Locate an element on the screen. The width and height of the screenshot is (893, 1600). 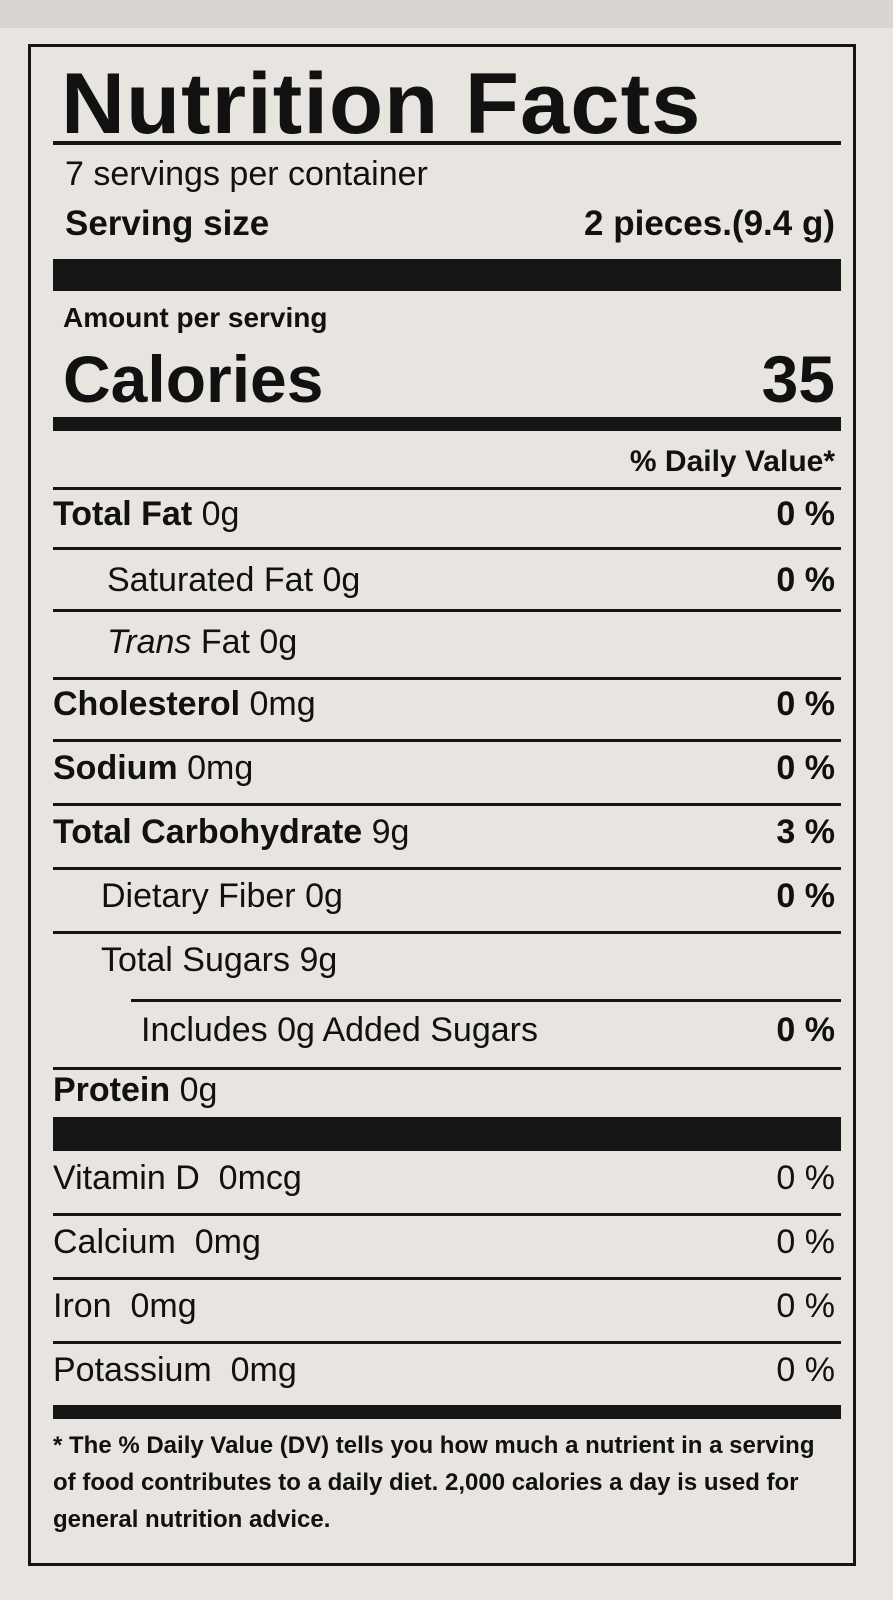
vitamin-row-iron: Iron 0mg 0 % is located at coordinates (444, 1306).